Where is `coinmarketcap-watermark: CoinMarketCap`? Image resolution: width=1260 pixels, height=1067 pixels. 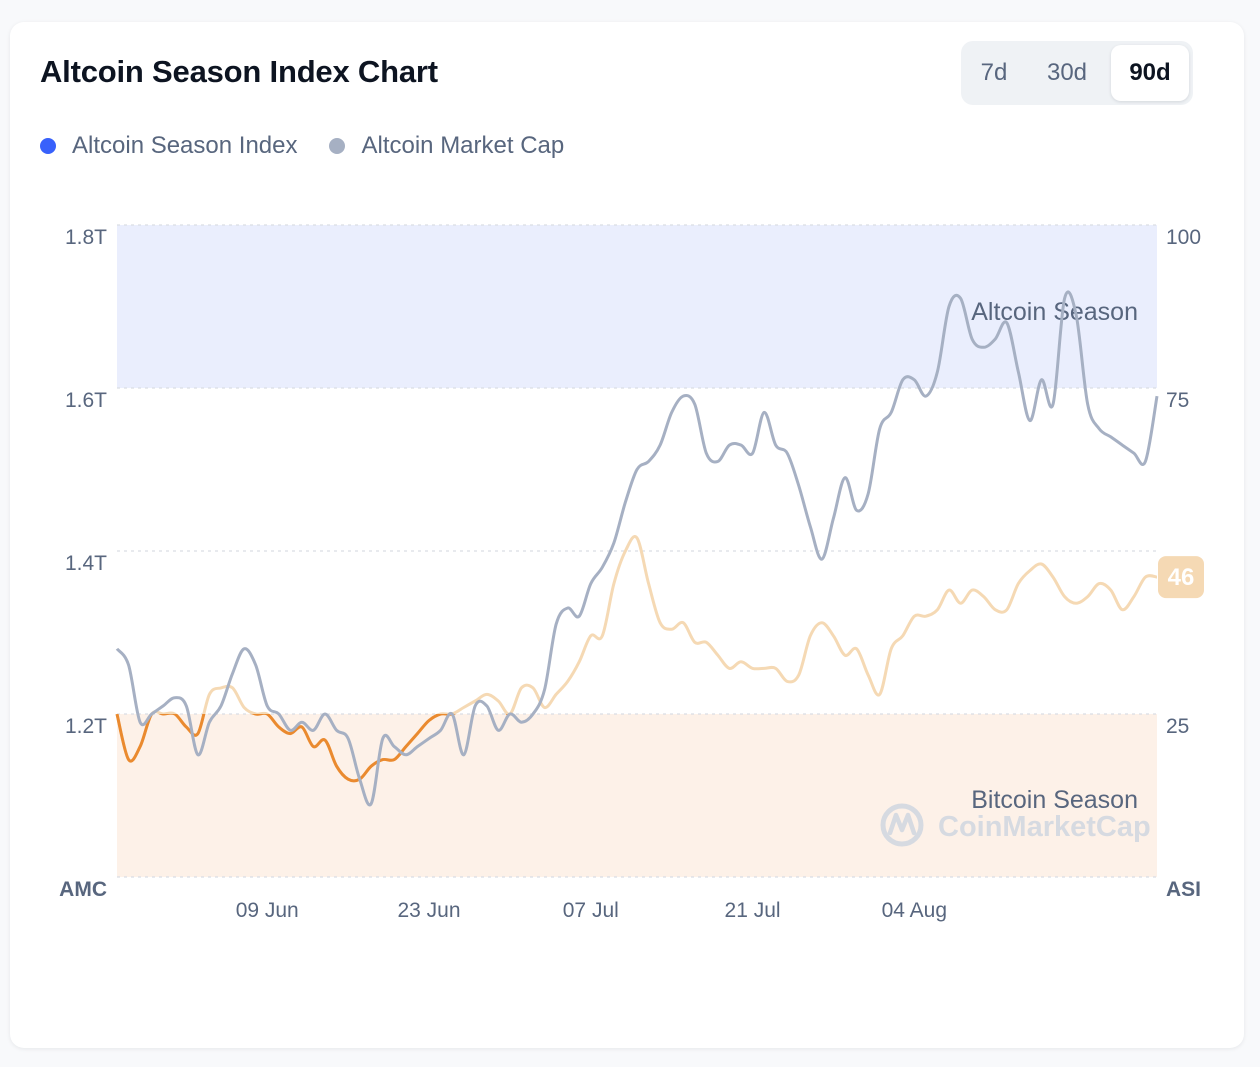
coinmarketcap-watermark: CoinMarketCap is located at coordinates (1015, 825).